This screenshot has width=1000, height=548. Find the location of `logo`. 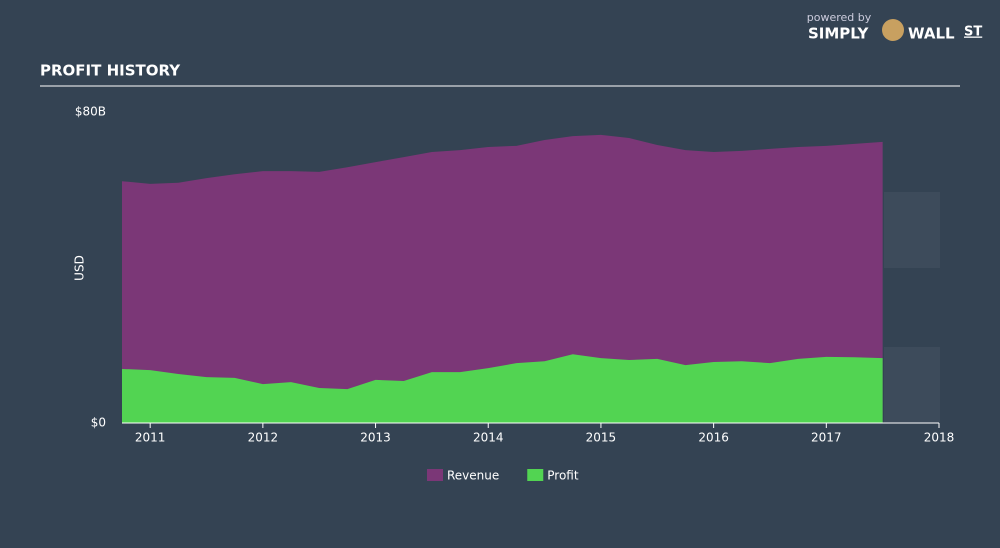

logo is located at coordinates (893, 30).